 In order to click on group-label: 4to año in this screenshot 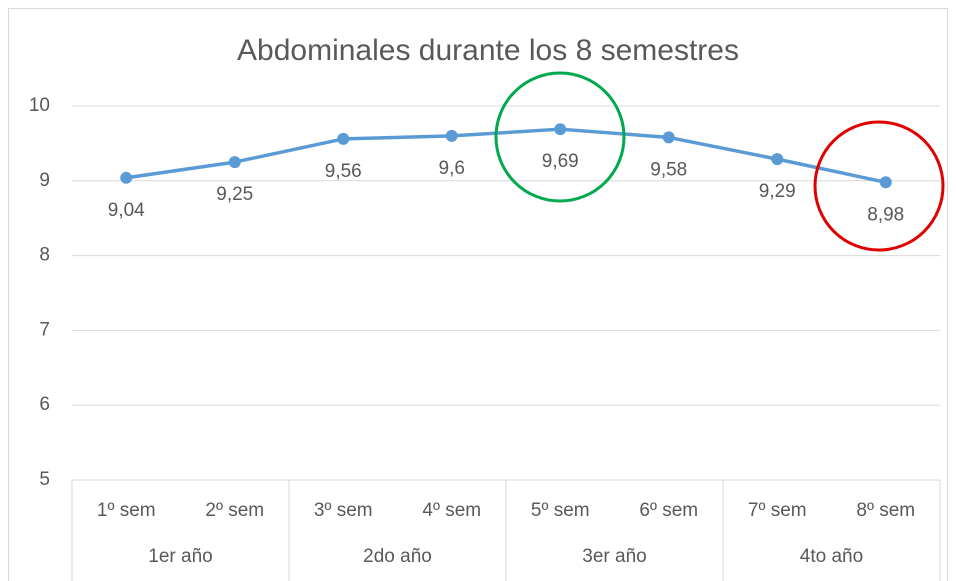, I will do `click(831, 556)`.